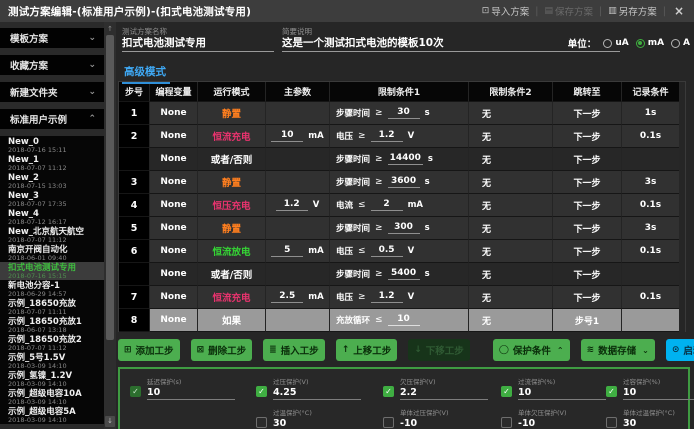 The height and width of the screenshot is (429, 694). What do you see at coordinates (616, 43) in the screenshot?
I see `unit-radio-uA: uA` at bounding box center [616, 43].